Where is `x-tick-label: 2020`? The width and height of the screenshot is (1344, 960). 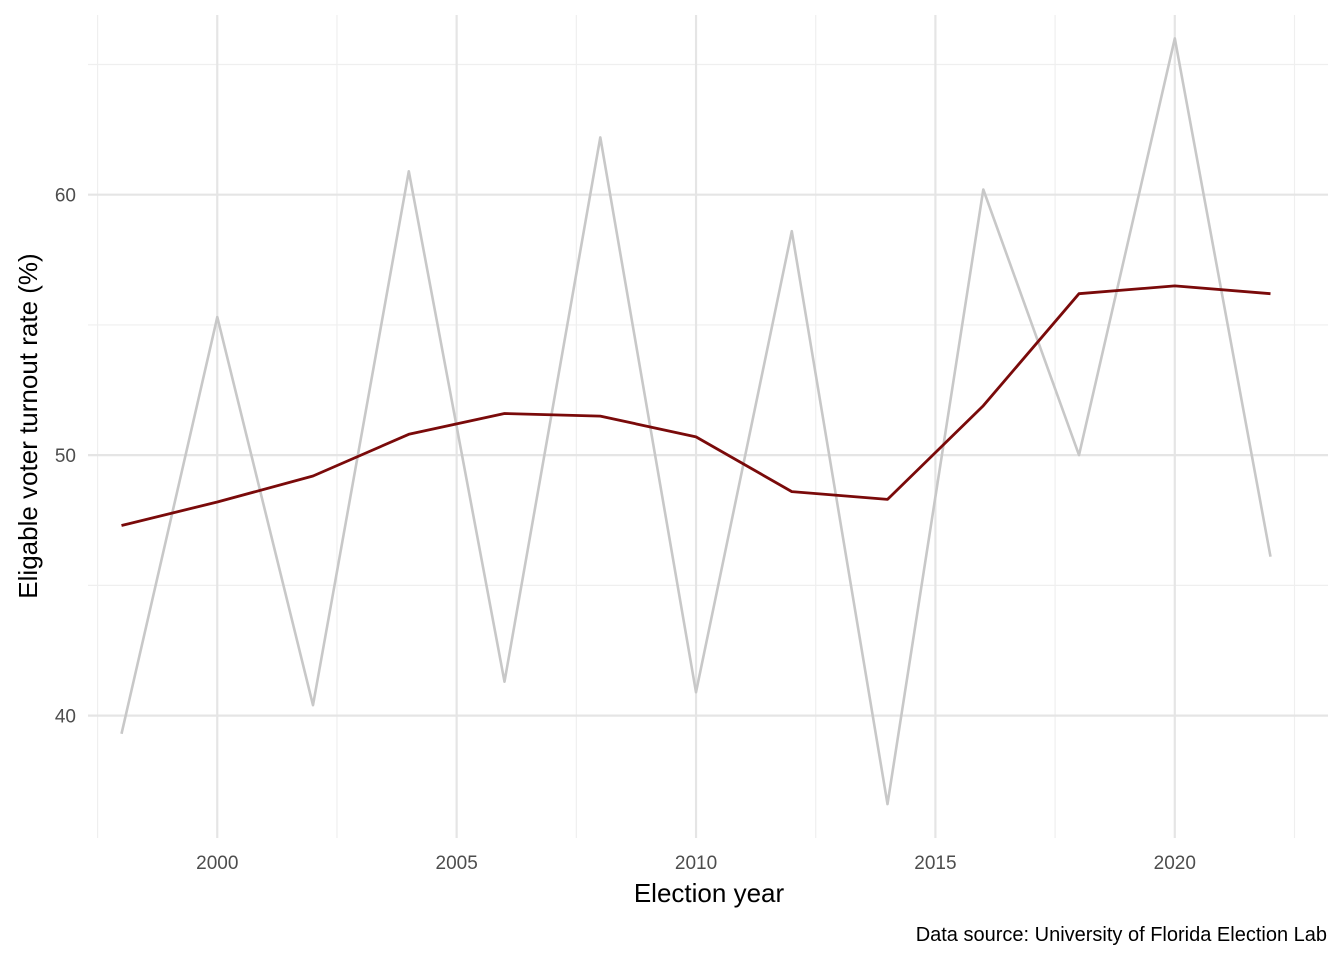 x-tick-label: 2020 is located at coordinates (1175, 863).